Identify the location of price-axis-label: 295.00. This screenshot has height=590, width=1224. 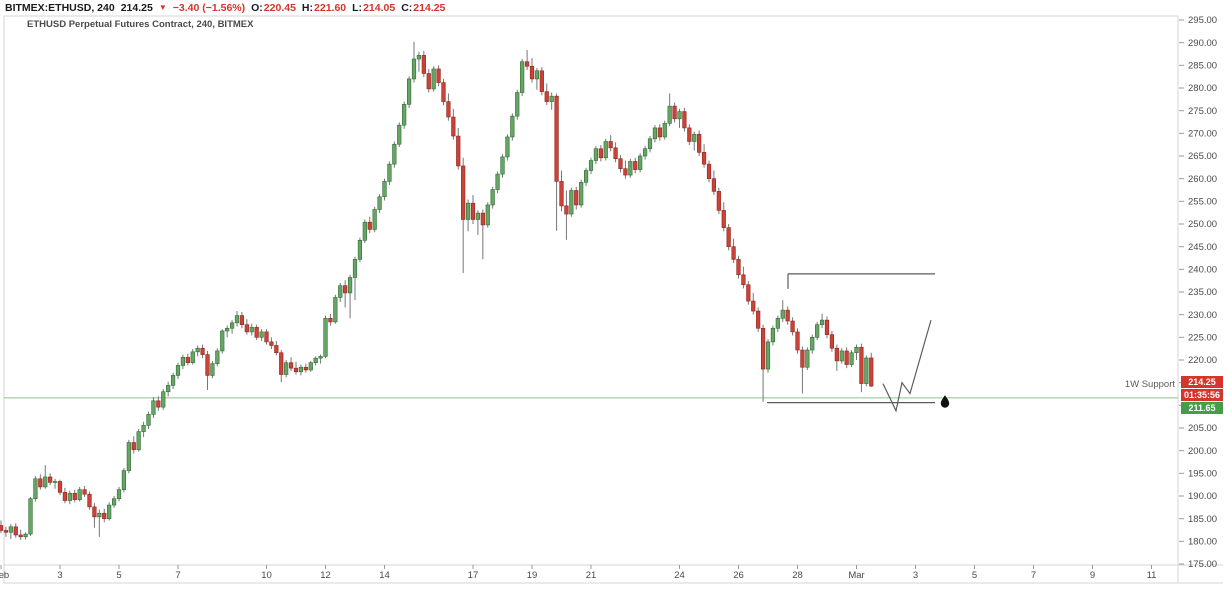
(1202, 20).